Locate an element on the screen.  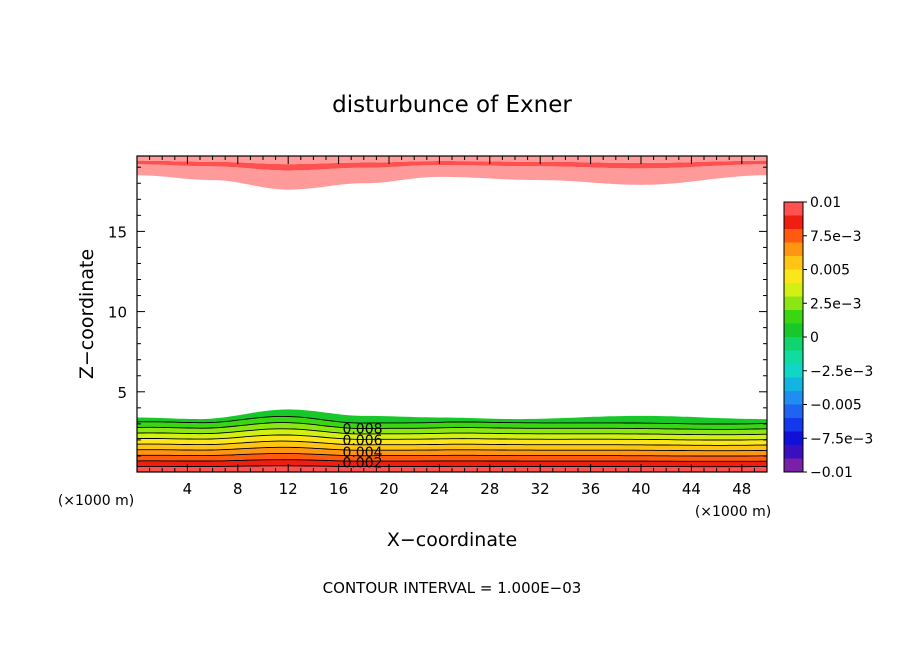
x-tick-label: 40 is located at coordinates (640, 489).